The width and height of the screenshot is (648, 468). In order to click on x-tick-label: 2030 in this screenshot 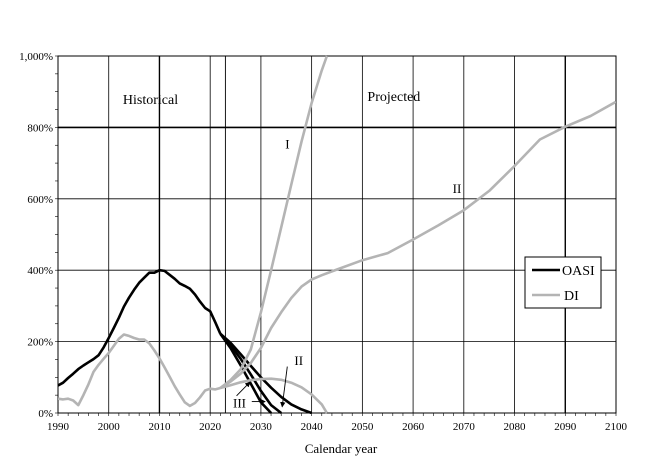, I will do `click(261, 427)`.